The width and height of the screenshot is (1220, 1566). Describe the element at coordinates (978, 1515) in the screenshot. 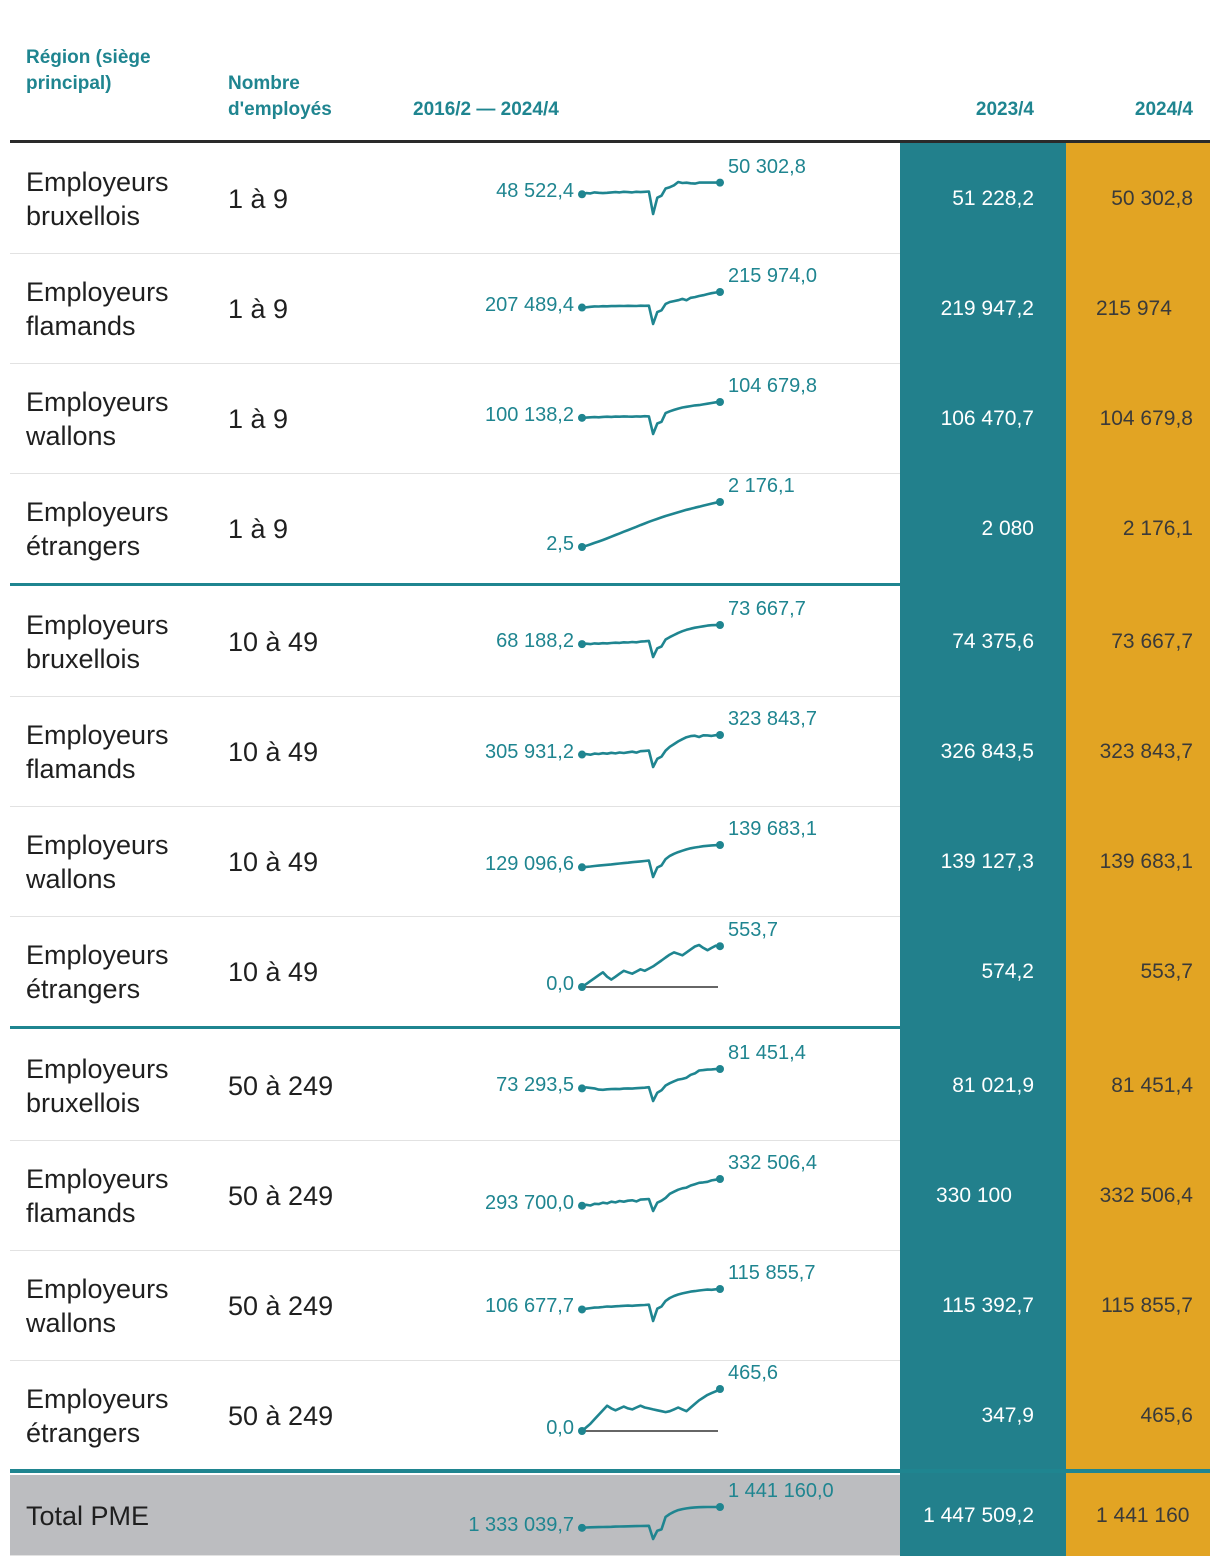

I see `value-2023-4: 1 447 509,2` at that location.